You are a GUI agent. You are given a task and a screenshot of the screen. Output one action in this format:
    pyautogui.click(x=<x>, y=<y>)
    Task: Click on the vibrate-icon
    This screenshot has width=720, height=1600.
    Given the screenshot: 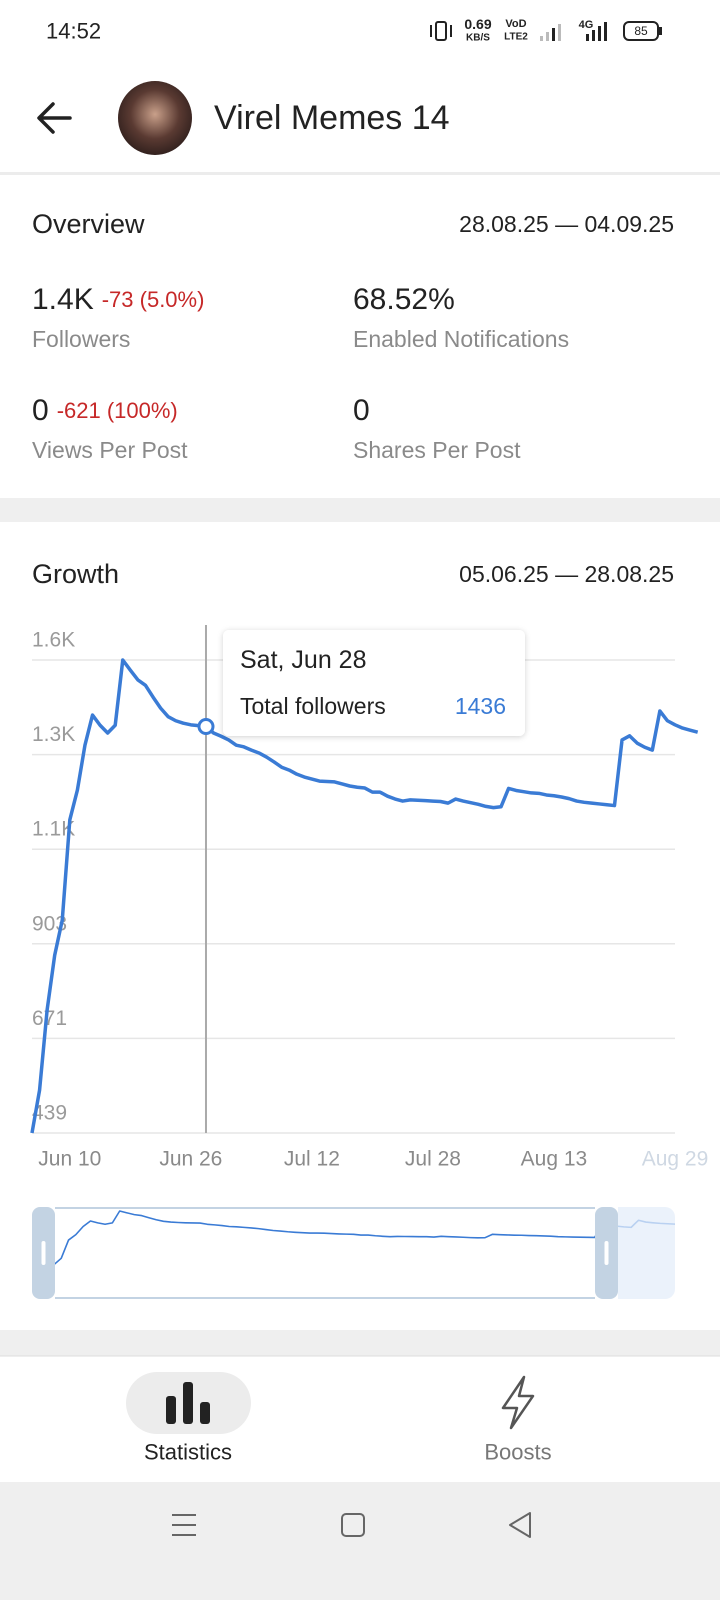 What is the action you would take?
    pyautogui.click(x=441, y=31)
    